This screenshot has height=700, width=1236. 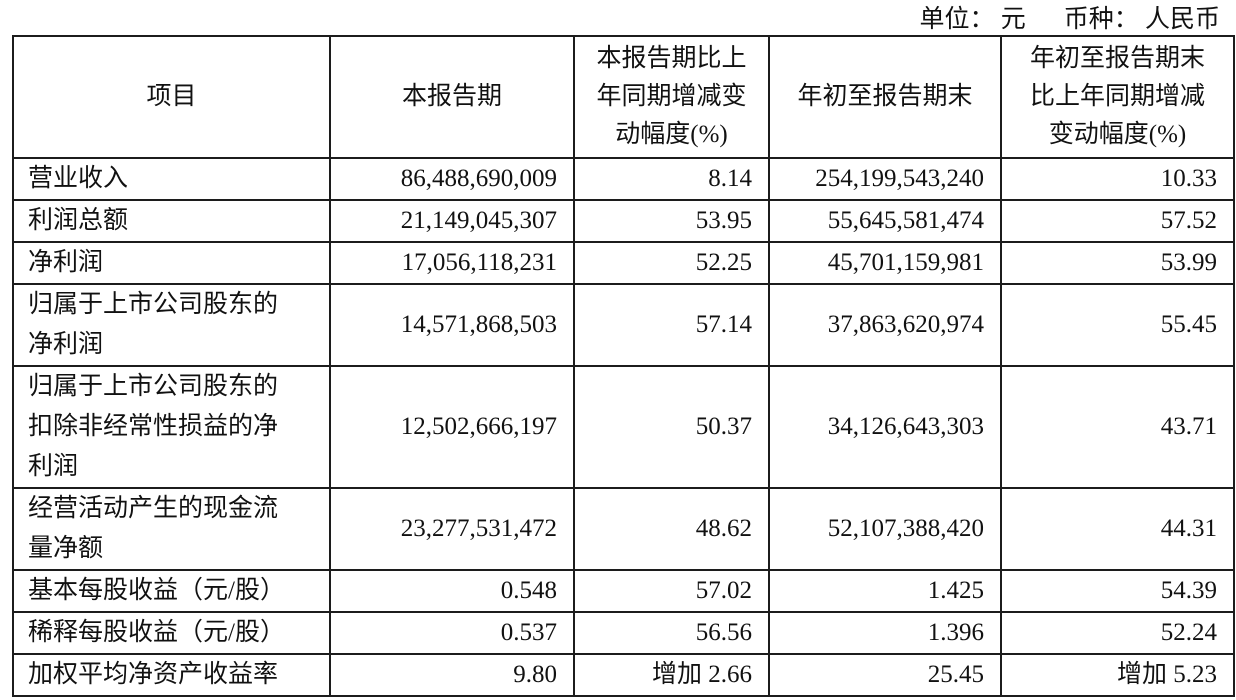 What do you see at coordinates (452, 591) in the screenshot?
I see `cell-value: 0.548` at bounding box center [452, 591].